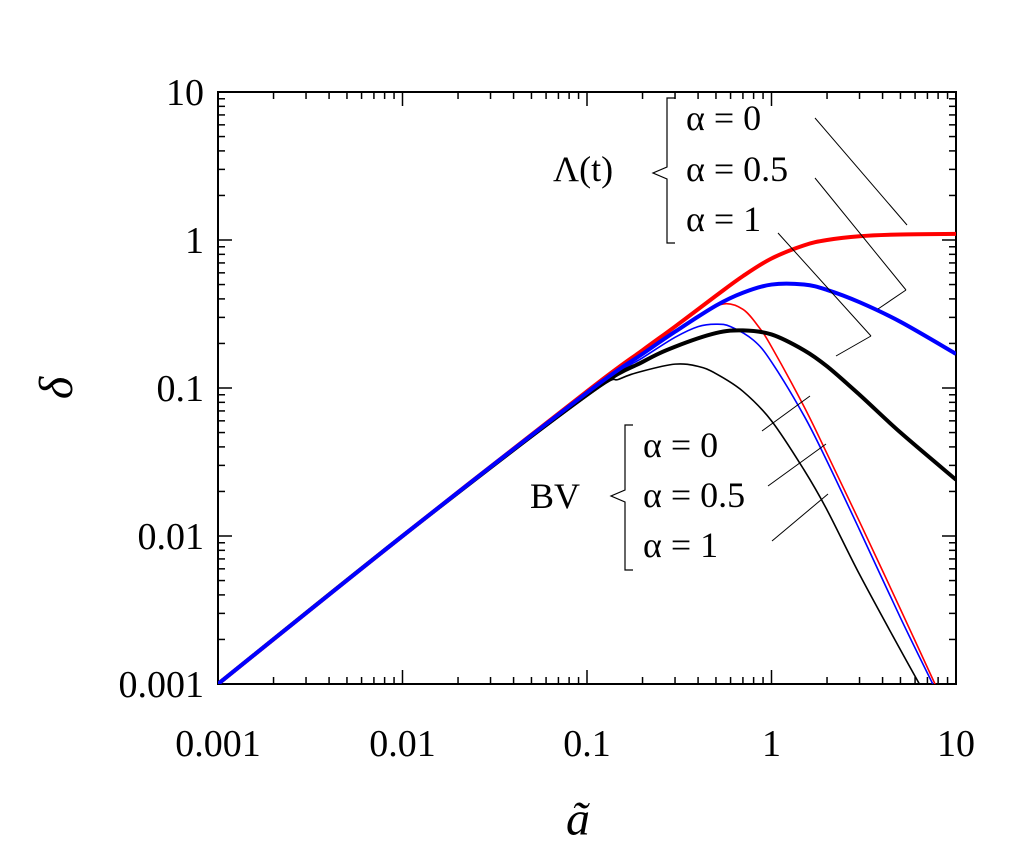  I want to click on y-tick-labels: 0.001 0.01 0.1 1 10, so click(162, 389).